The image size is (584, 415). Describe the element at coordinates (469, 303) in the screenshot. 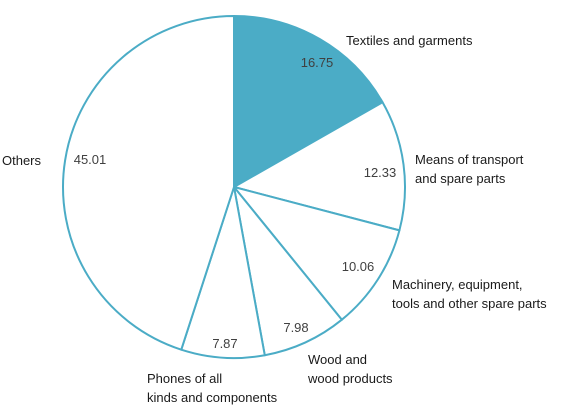

I see `slice-label-line: tools and other spare parts` at that location.